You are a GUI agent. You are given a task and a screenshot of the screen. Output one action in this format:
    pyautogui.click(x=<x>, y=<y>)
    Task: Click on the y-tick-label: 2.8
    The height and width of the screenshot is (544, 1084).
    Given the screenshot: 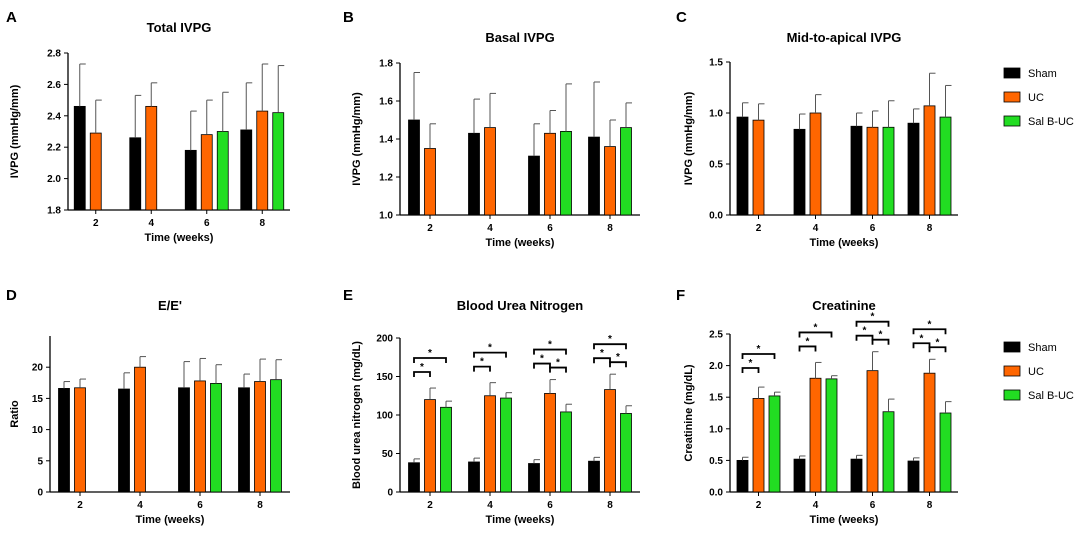 What is the action you would take?
    pyautogui.click(x=54, y=54)
    